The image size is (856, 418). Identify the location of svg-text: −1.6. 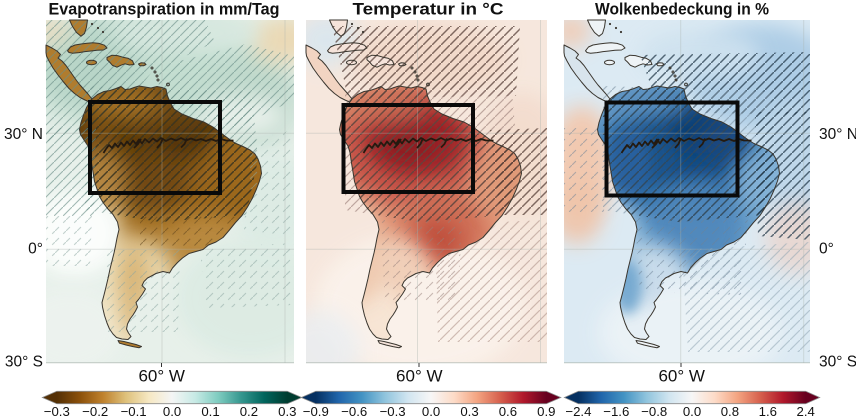
(616, 411).